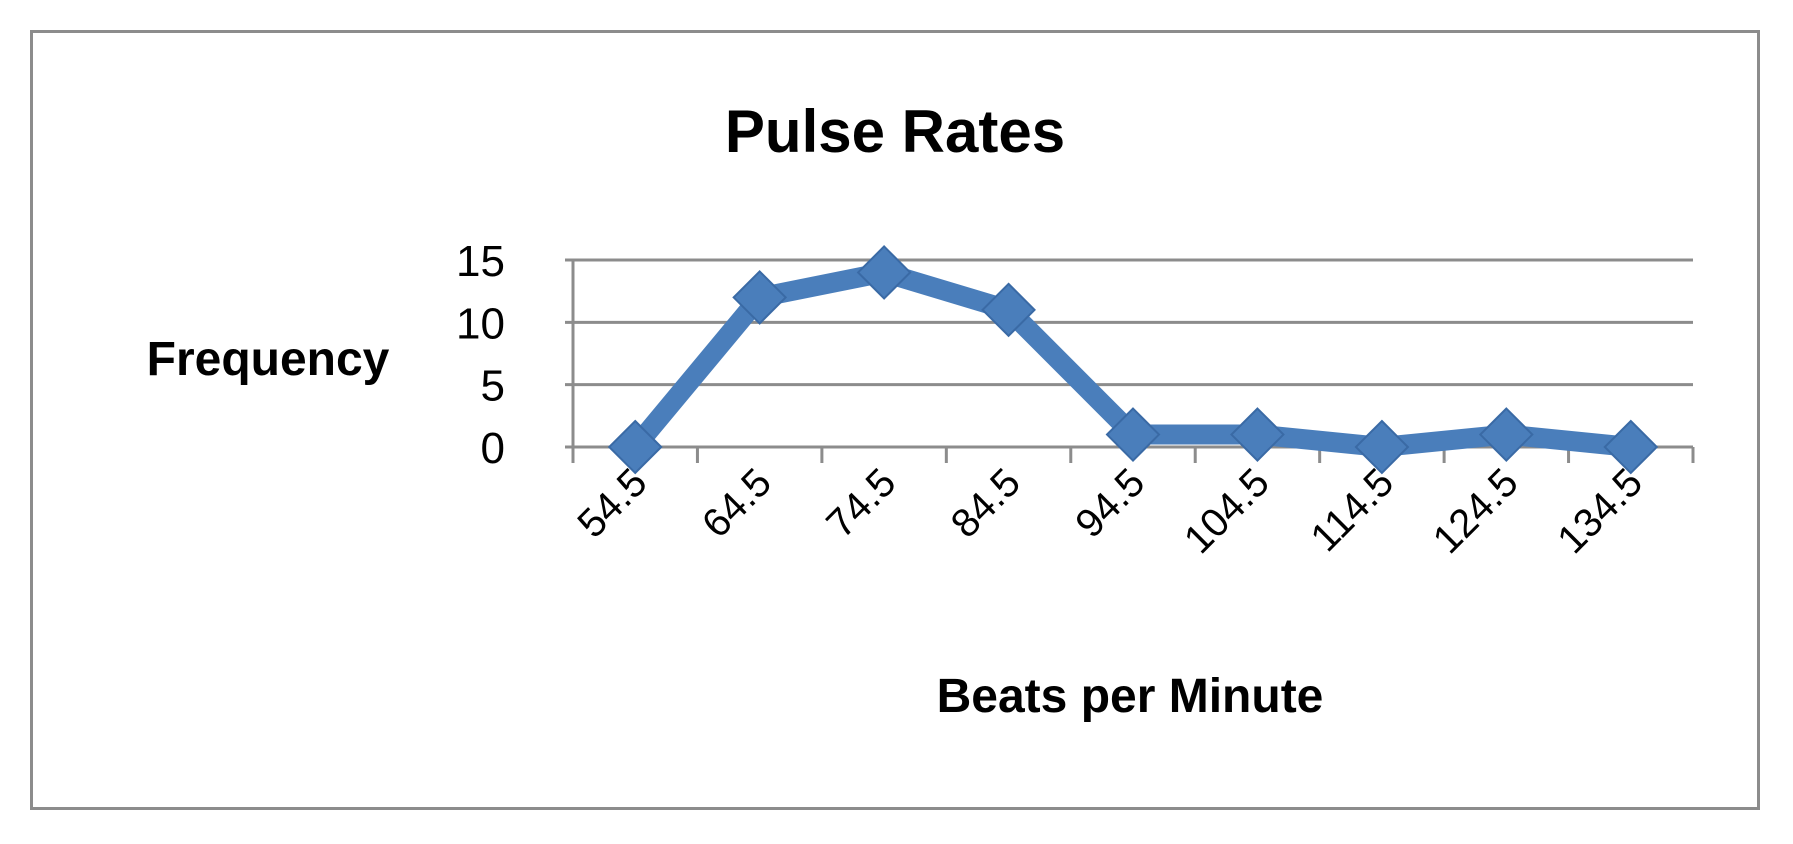 This screenshot has width=1793, height=844. What do you see at coordinates (986, 503) in the screenshot?
I see `x-tick-label: 84.5` at bounding box center [986, 503].